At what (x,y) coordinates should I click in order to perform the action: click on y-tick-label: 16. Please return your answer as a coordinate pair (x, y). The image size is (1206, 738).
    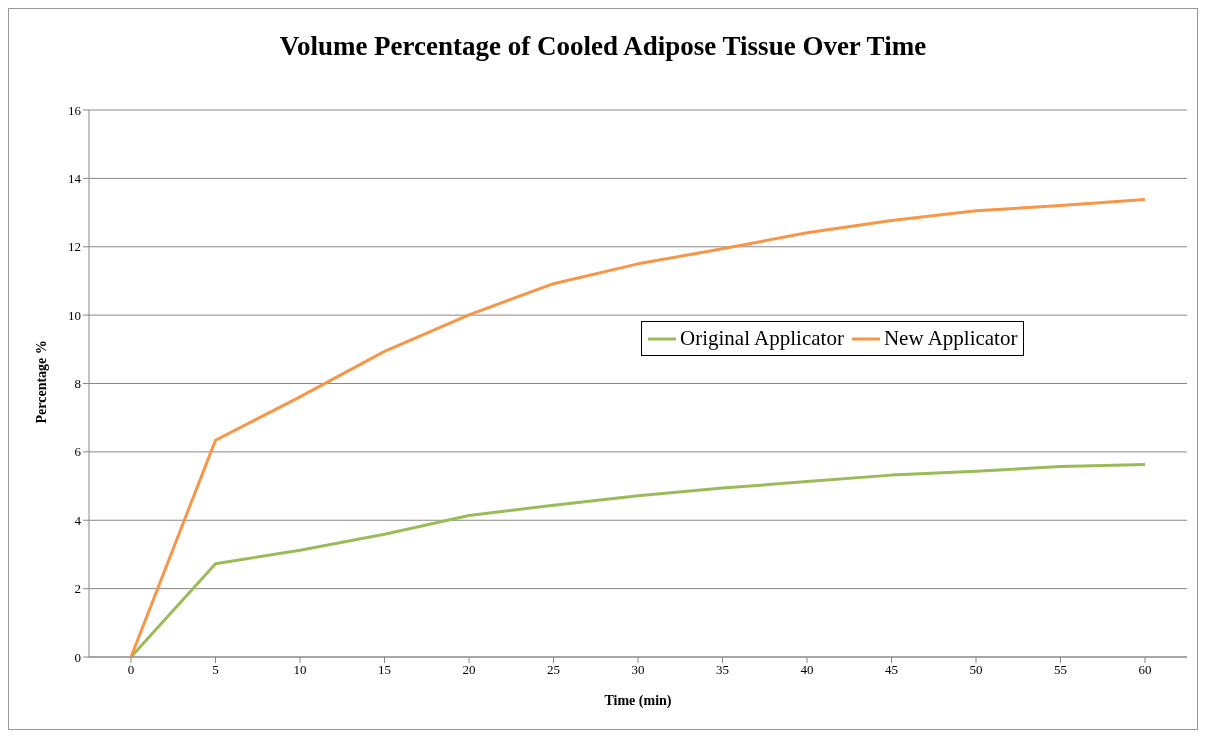
    Looking at the image, I should click on (75, 110).